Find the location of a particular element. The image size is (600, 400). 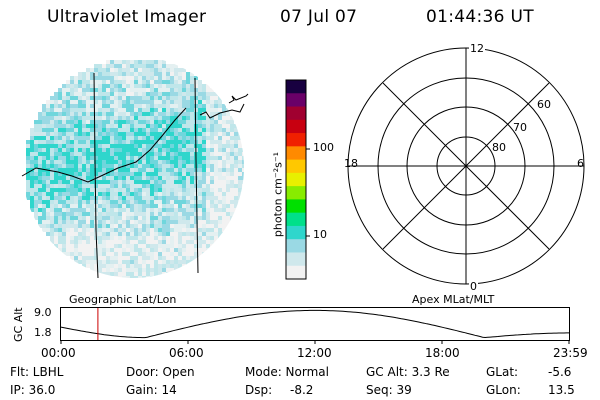

instrument-title: Ultraviolet Imager is located at coordinates (127, 17).